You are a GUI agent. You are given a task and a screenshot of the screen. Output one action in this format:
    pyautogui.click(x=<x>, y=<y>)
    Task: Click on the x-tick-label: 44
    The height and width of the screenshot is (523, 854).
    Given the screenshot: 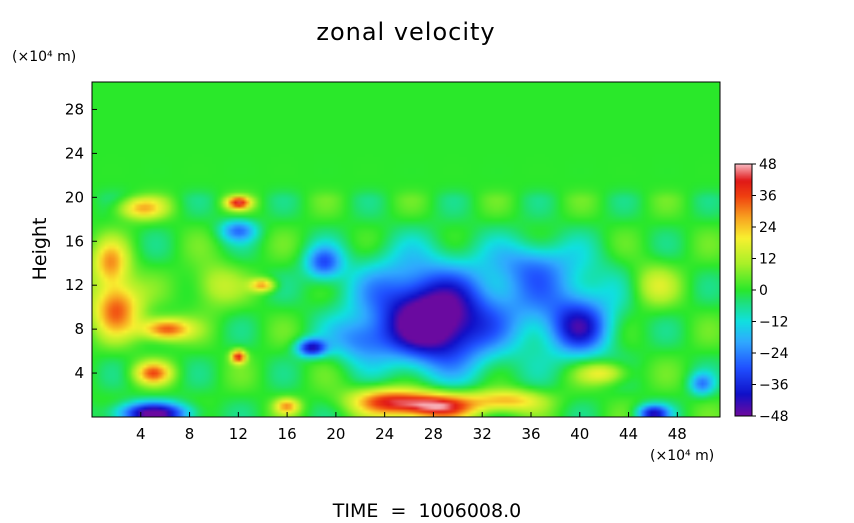 What is the action you would take?
    pyautogui.click(x=628, y=434)
    